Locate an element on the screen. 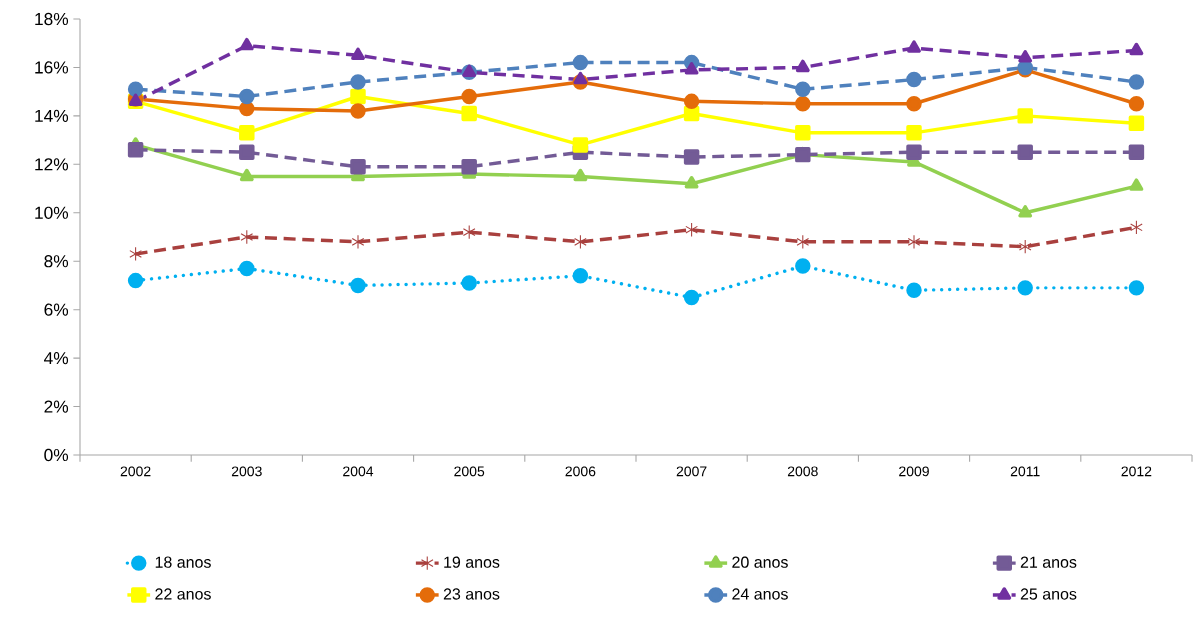  y-tick-label: 12% is located at coordinates (52, 164).